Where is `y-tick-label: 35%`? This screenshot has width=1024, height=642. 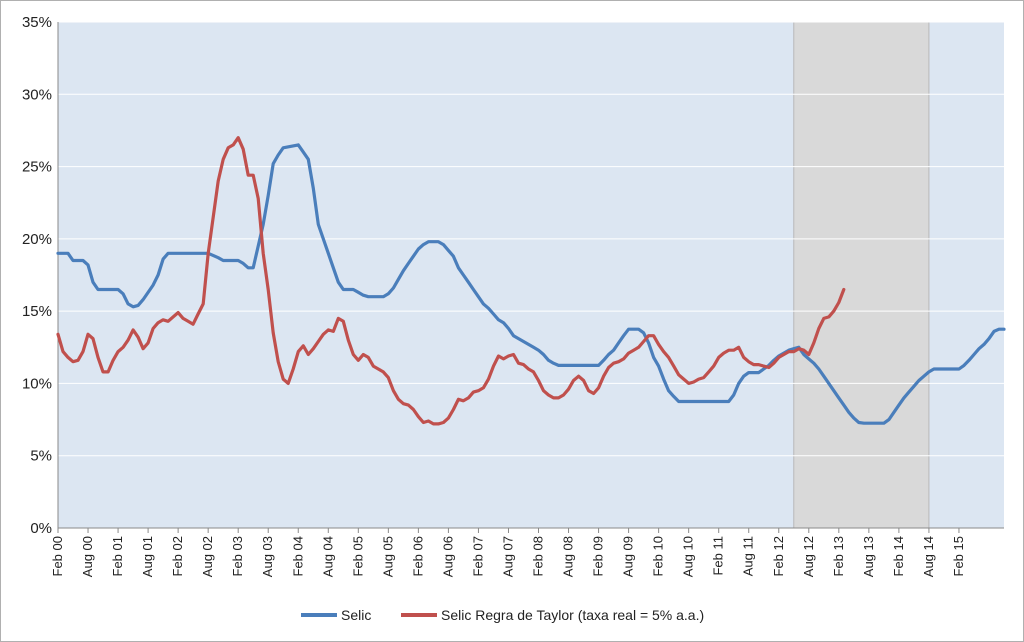 y-tick-label: 35% is located at coordinates (37, 22).